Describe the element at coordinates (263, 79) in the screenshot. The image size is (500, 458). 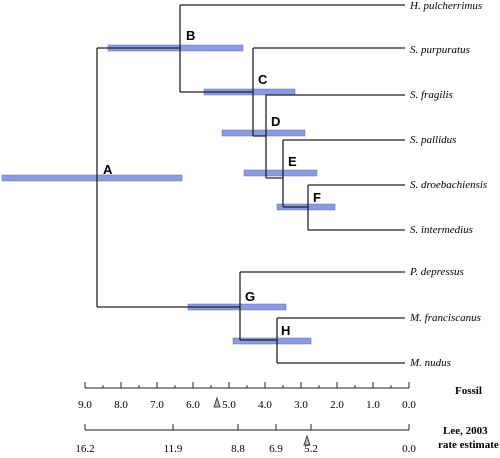
I see `node-label: C` at that location.